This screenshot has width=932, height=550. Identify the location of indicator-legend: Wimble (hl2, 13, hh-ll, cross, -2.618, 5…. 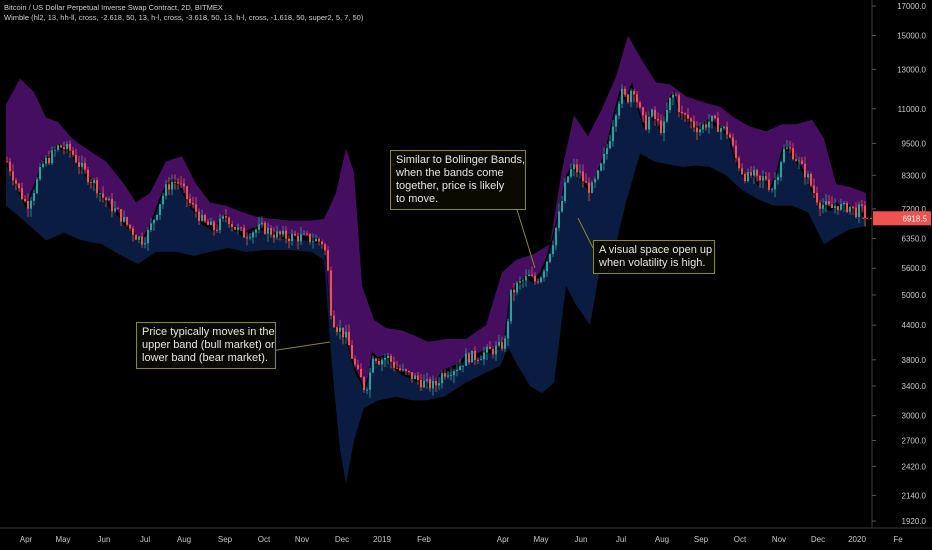
(184, 17).